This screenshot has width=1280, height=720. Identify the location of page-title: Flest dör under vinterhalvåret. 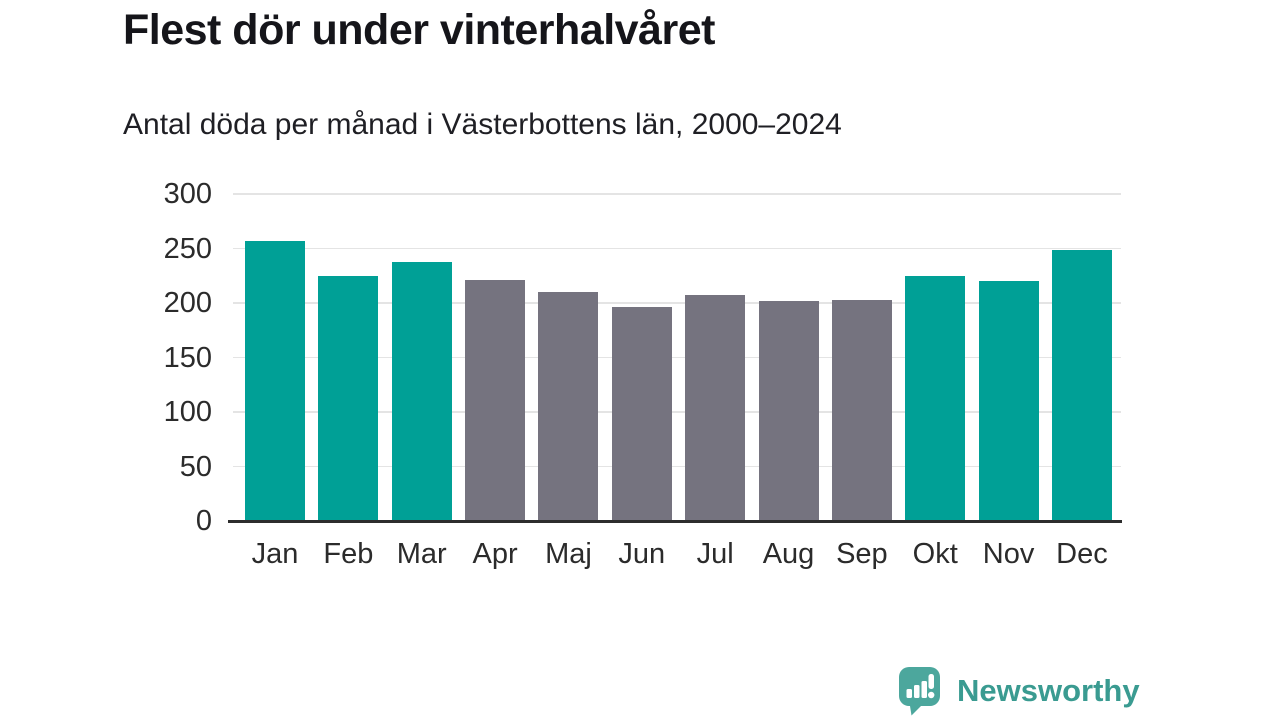
(419, 30).